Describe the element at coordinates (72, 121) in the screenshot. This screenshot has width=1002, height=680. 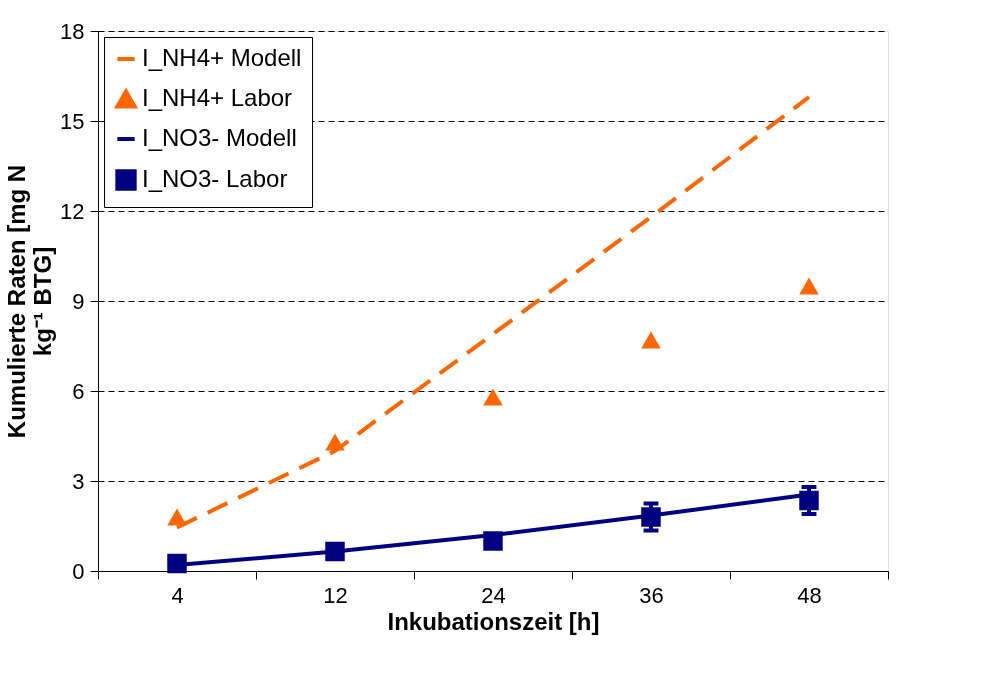
I see `y-tick-label: 15` at that location.